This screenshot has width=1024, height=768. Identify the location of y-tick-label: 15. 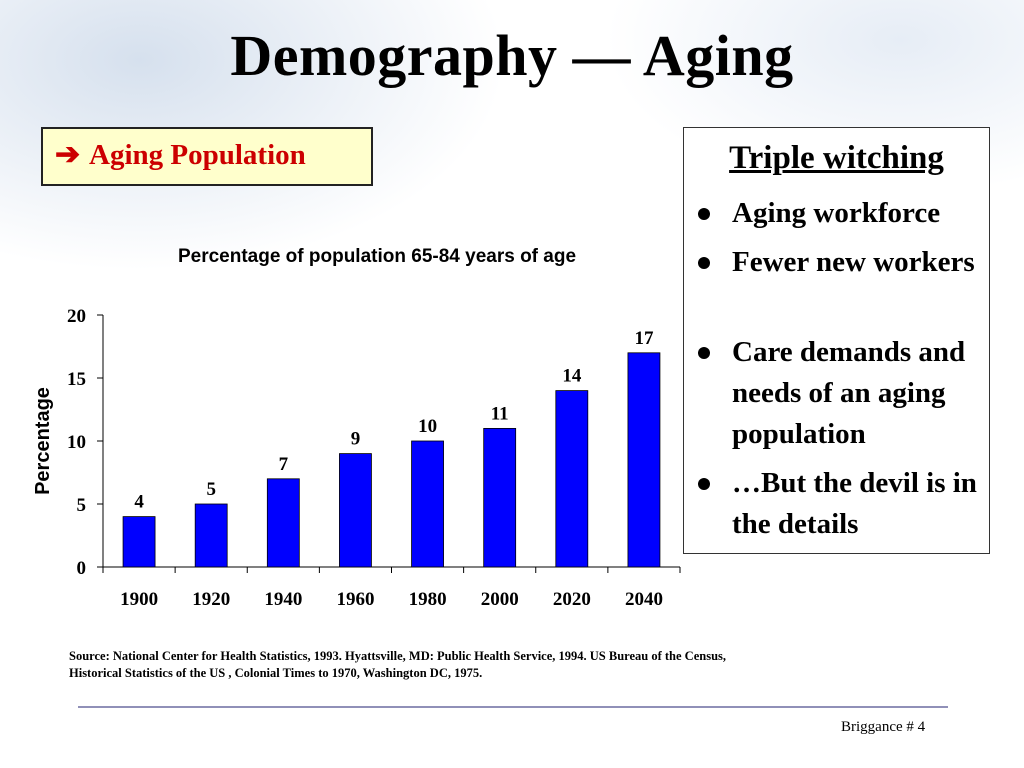
(76, 379).